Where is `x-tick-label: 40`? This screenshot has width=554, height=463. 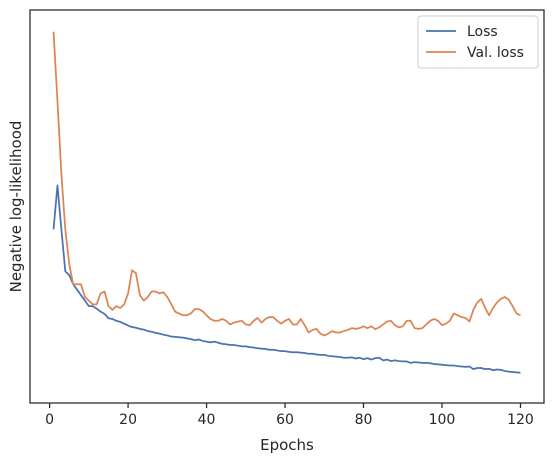
x-tick-label: 40 is located at coordinates (207, 420).